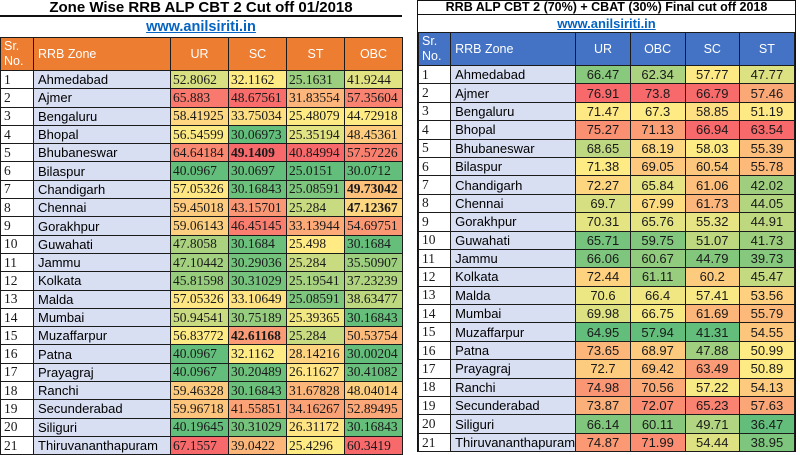  What do you see at coordinates (712, 203) in the screenshot?
I see `cutoff-value-cell: 61.73` at bounding box center [712, 203].